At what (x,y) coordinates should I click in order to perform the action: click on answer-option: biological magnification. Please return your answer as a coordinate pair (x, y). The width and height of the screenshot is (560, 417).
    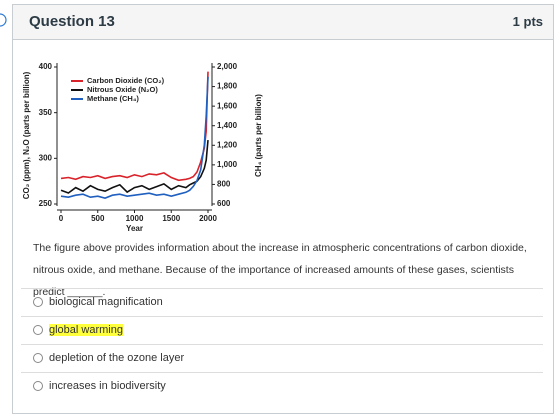
    Looking at the image, I should click on (282, 302).